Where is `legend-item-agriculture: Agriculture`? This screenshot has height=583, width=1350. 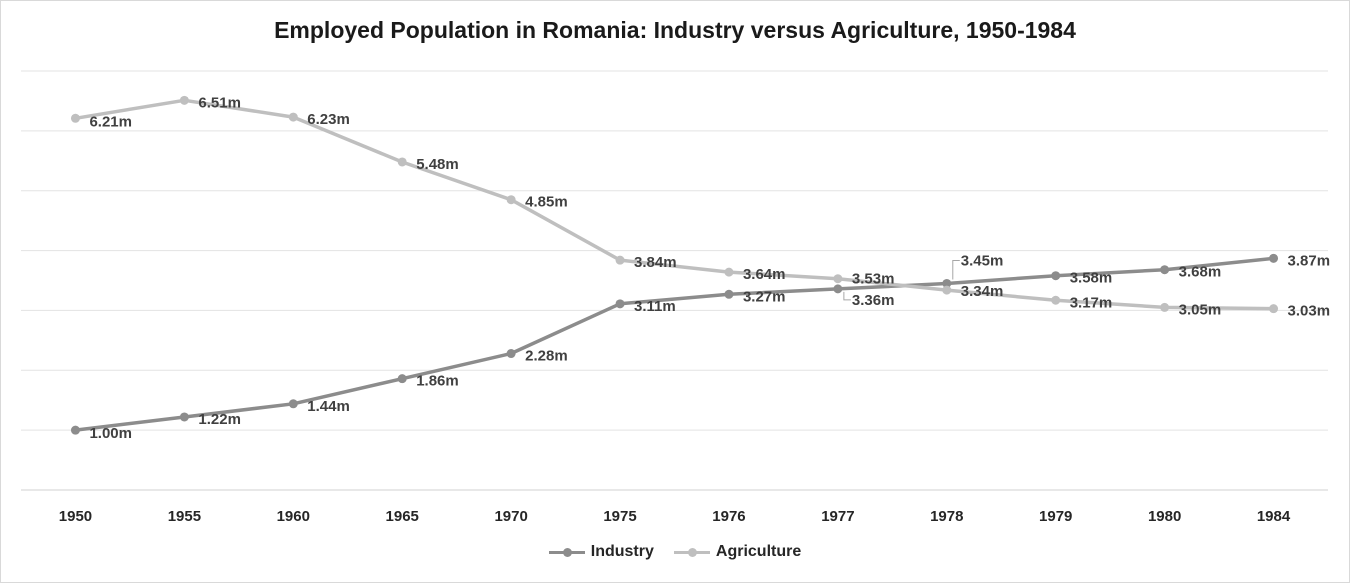 legend-item-agriculture: Agriculture is located at coordinates (737, 552).